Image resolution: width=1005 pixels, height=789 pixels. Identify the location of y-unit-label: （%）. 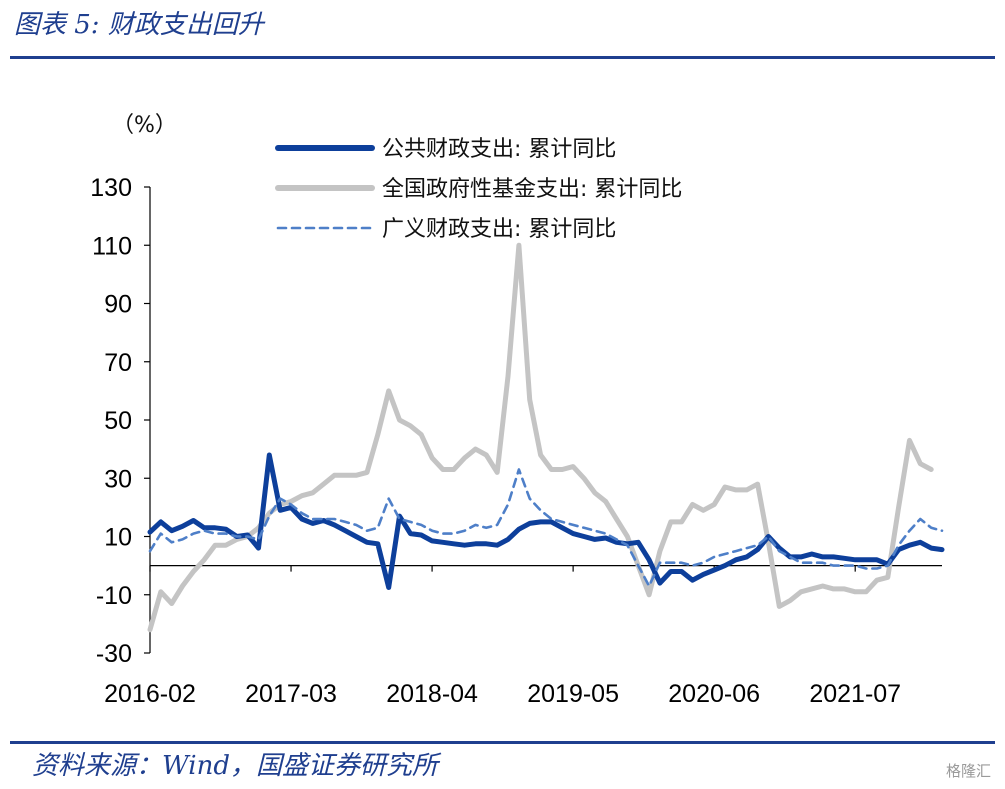
(144, 125).